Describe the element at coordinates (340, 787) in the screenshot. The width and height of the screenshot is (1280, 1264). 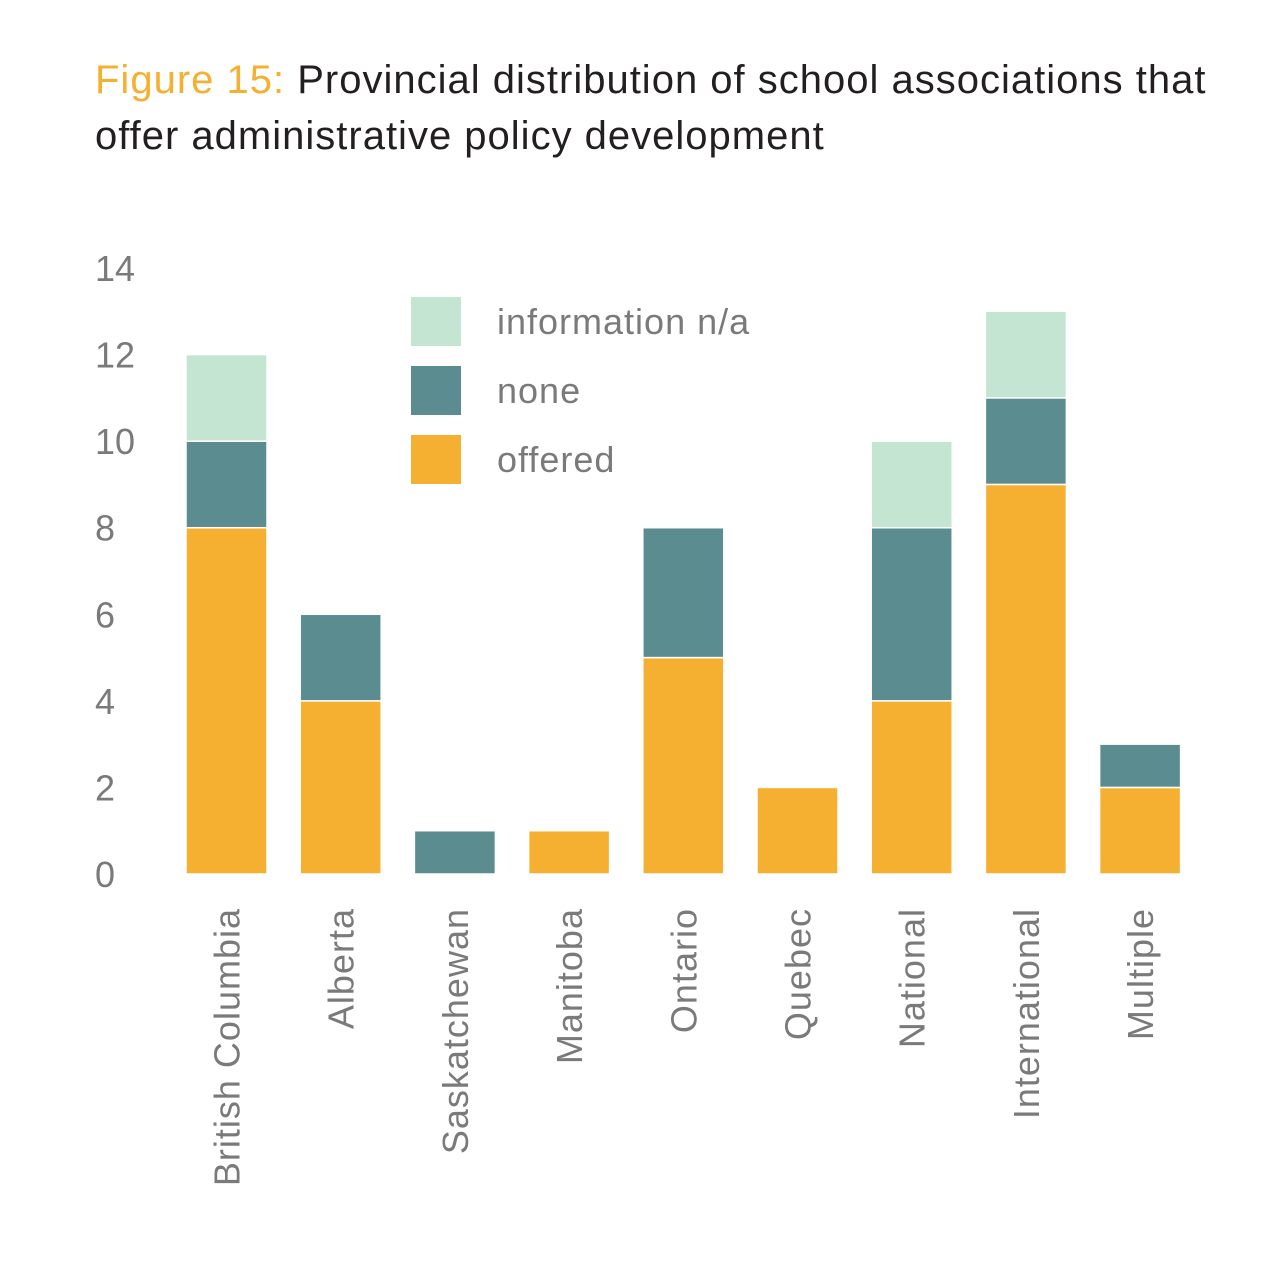
I see `bar-alberta-offered` at that location.